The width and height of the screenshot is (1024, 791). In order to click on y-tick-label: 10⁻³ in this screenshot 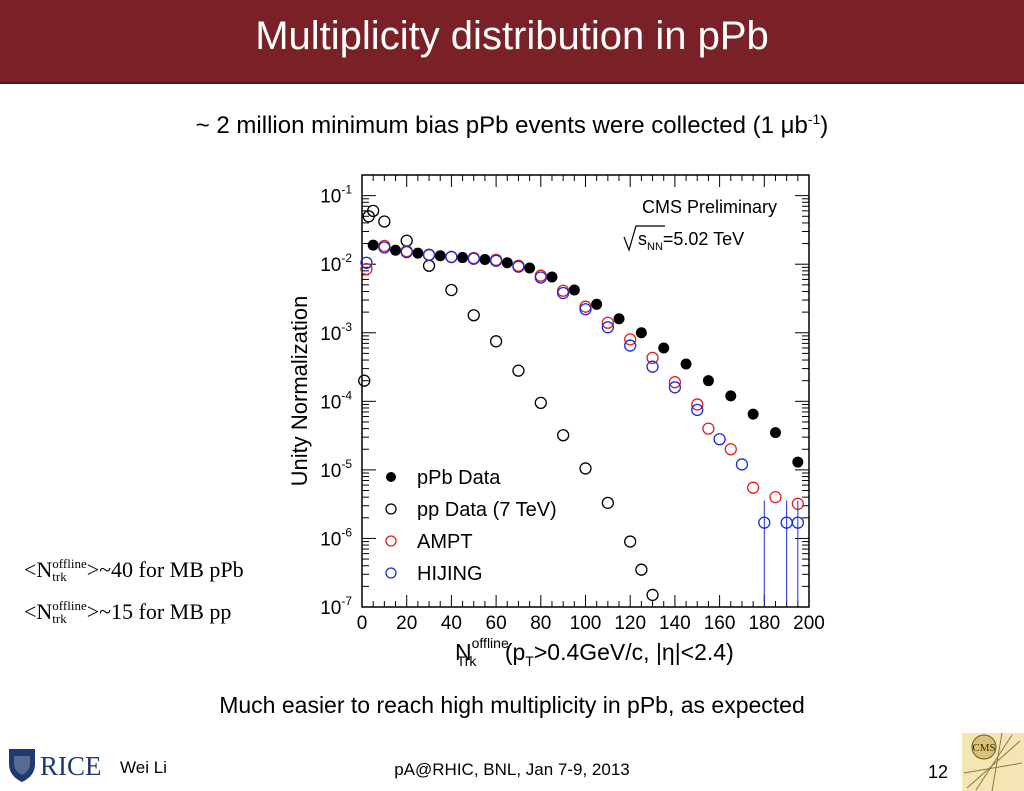, I will do `click(336, 332)`.